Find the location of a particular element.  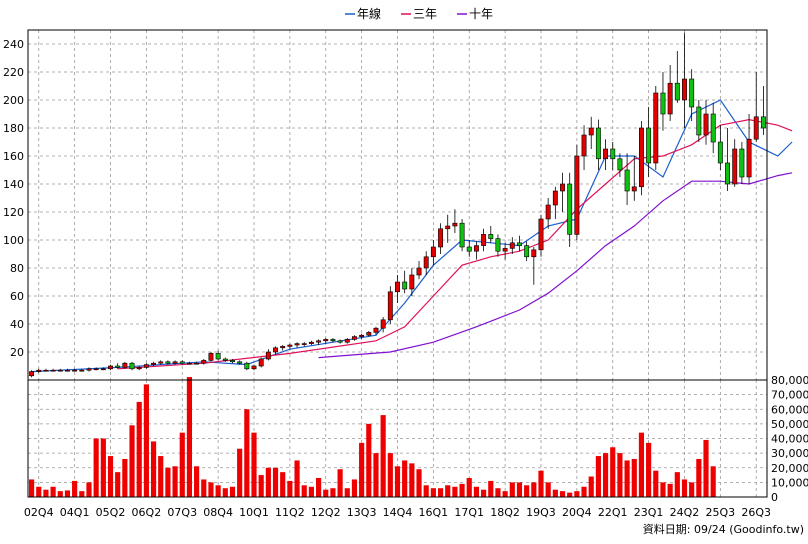

price-tick-label: 60 is located at coordinates (17, 296).